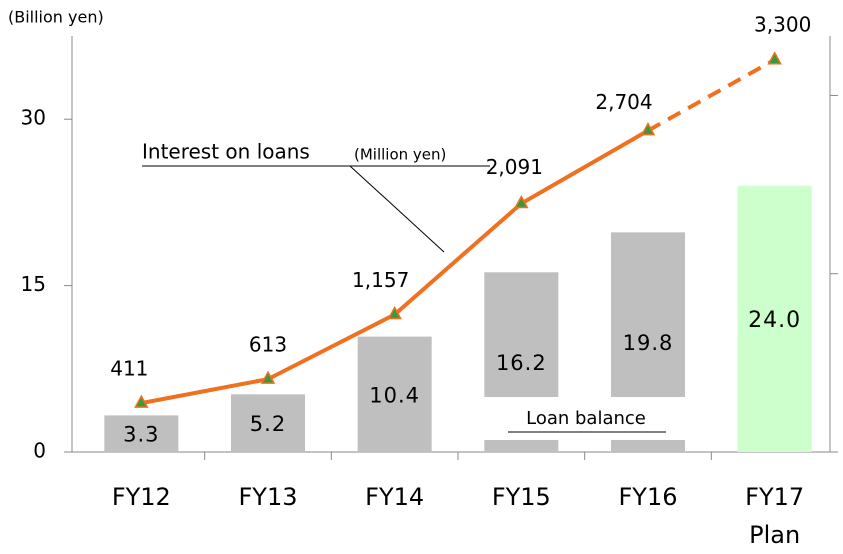 This screenshot has height=554, width=843. What do you see at coordinates (129, 369) in the screenshot?
I see `line-value-label: 411` at bounding box center [129, 369].